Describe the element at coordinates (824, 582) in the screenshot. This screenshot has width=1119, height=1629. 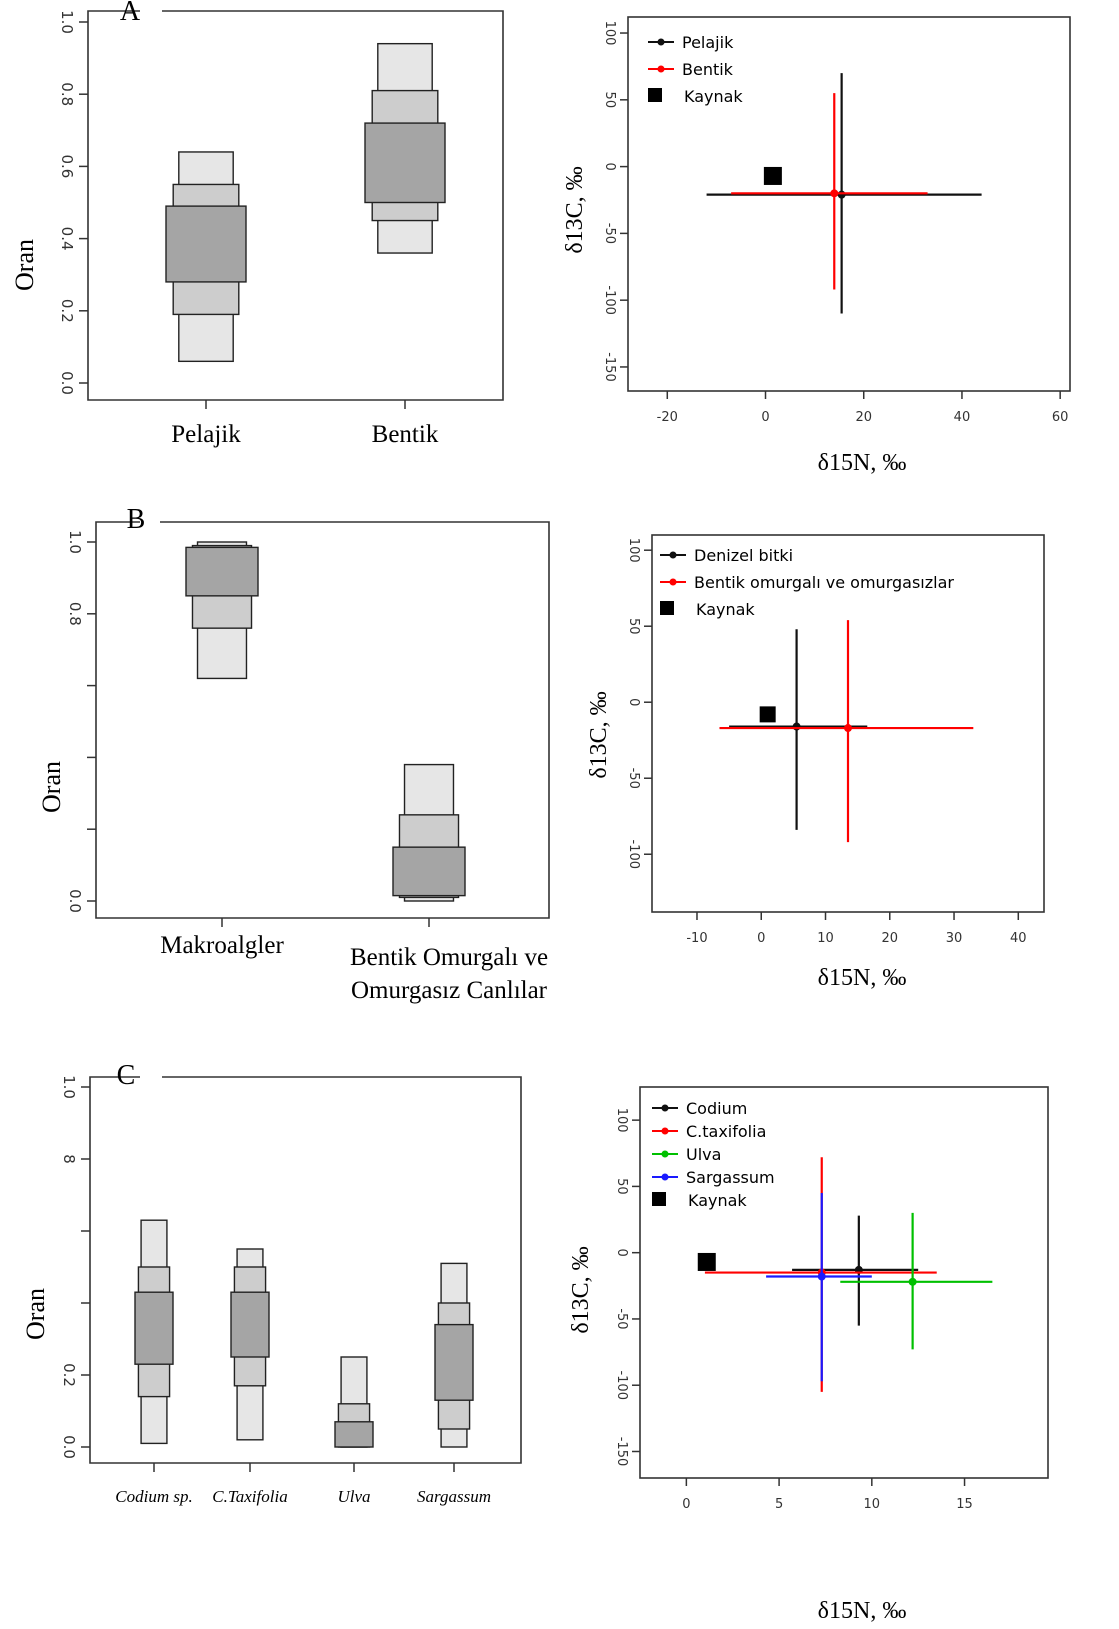
I see `legend-label: Bentik omurgalı ve omurgasızlar` at that location.